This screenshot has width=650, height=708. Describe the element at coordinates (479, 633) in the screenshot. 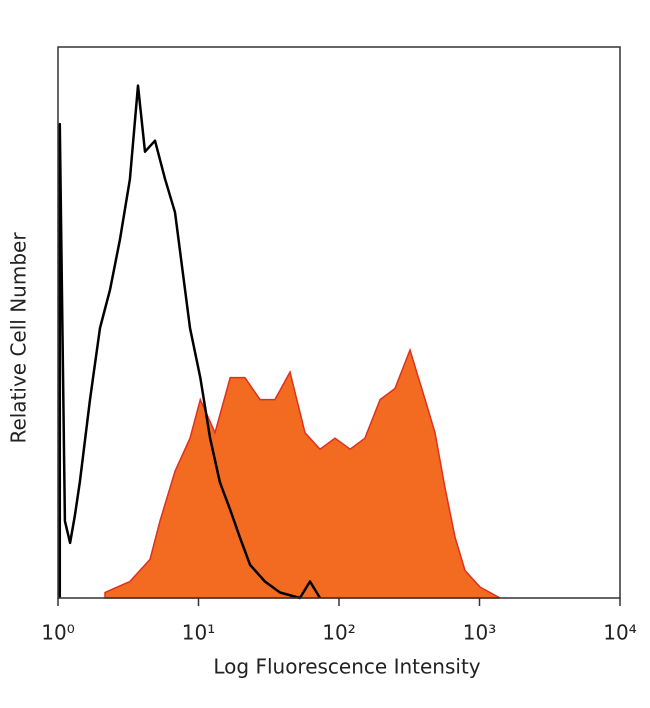

I see `x-tick-label: 10³` at that location.